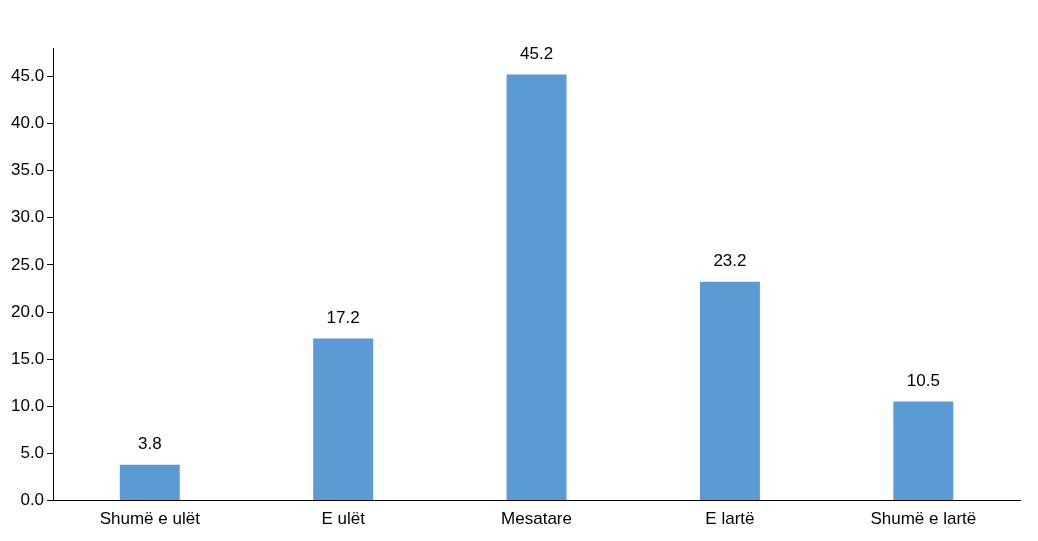 Image resolution: width=1038 pixels, height=541 pixels. Describe the element at coordinates (730, 261) in the screenshot. I see `data-label: 23.2` at that location.